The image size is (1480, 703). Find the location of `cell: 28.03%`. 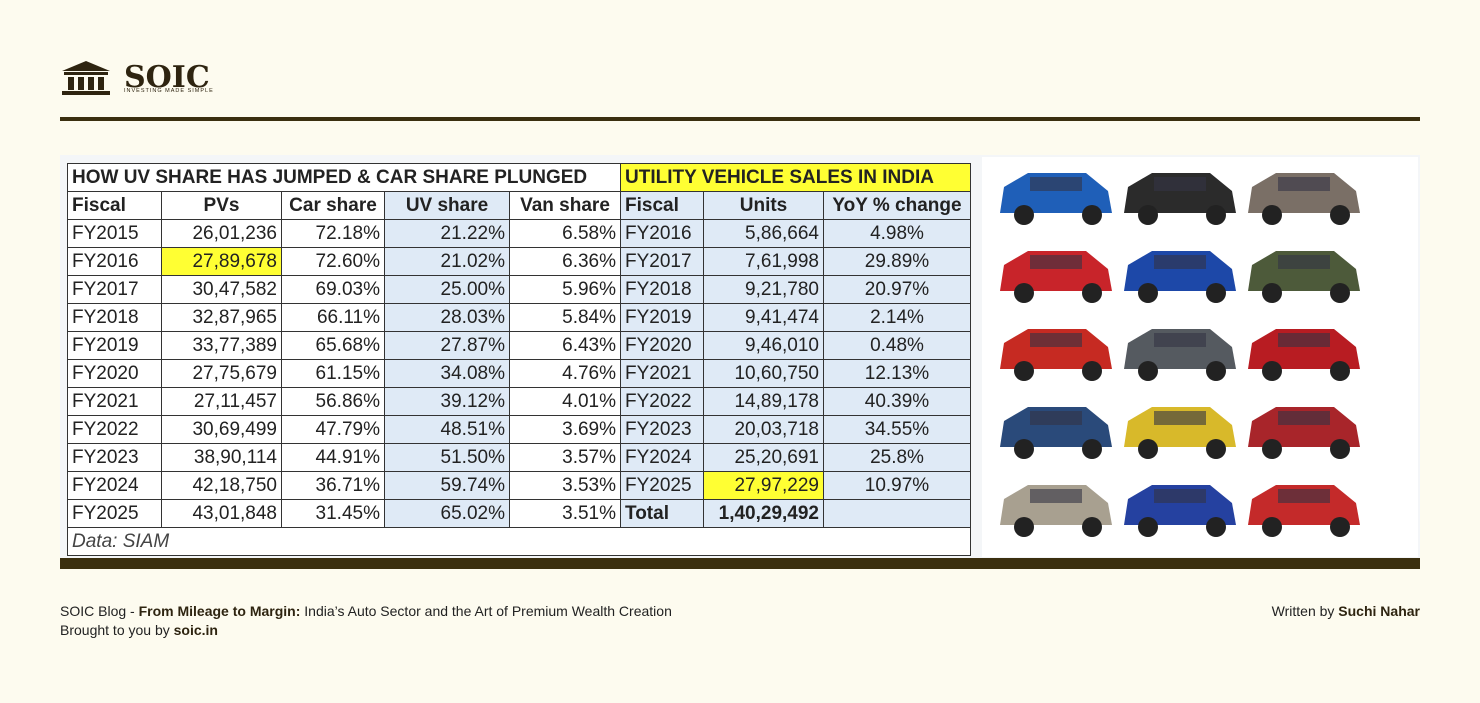

cell: 28.03% is located at coordinates (447, 317).